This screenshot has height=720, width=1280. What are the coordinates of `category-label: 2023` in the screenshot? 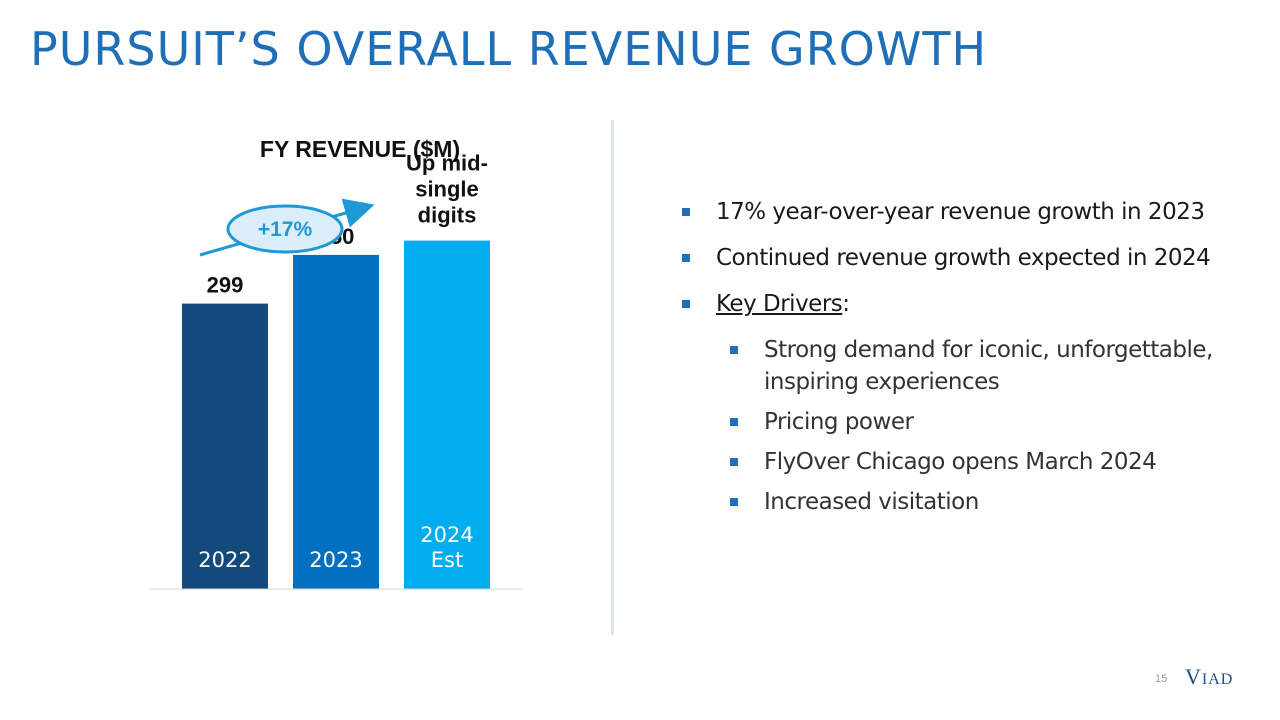 It's located at (335, 560).